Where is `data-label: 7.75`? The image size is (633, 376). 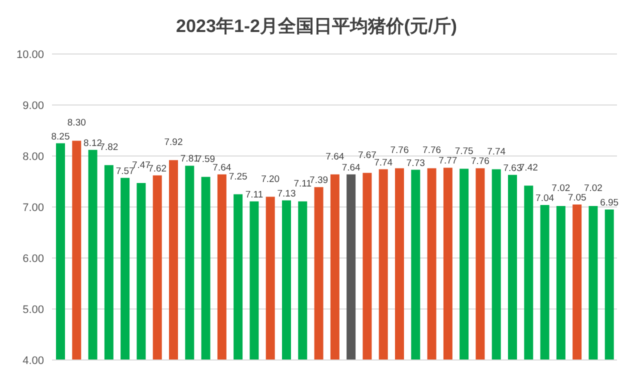 data-label: 7.75 is located at coordinates (464, 151).